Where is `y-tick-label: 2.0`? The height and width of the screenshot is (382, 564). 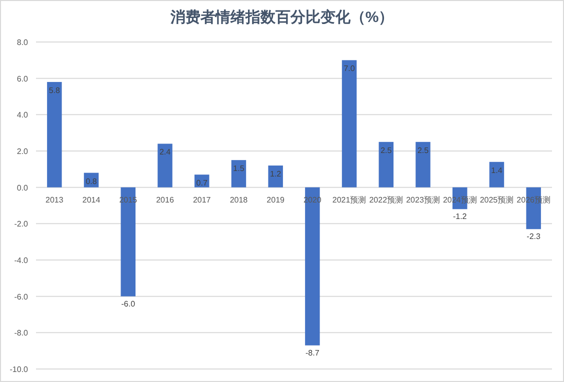 y-tick-label: 2.0 is located at coordinates (22, 151).